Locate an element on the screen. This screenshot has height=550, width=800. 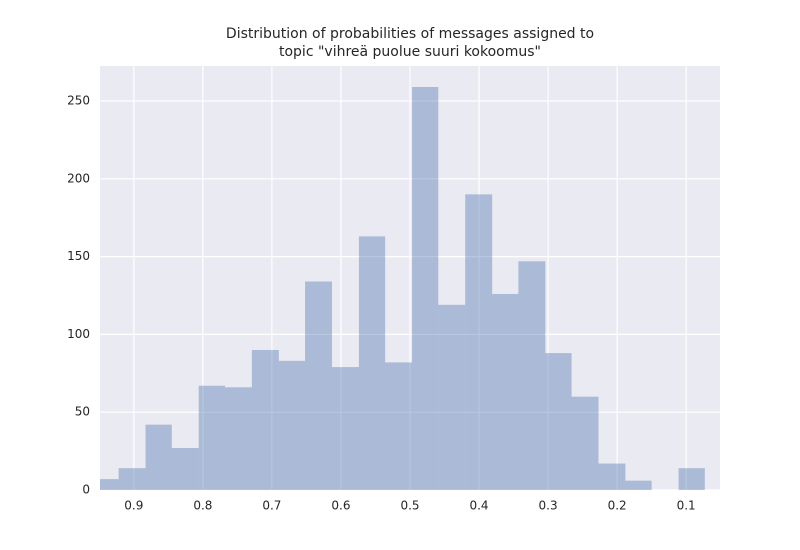
y-tick-label: 100 is located at coordinates (78, 334).